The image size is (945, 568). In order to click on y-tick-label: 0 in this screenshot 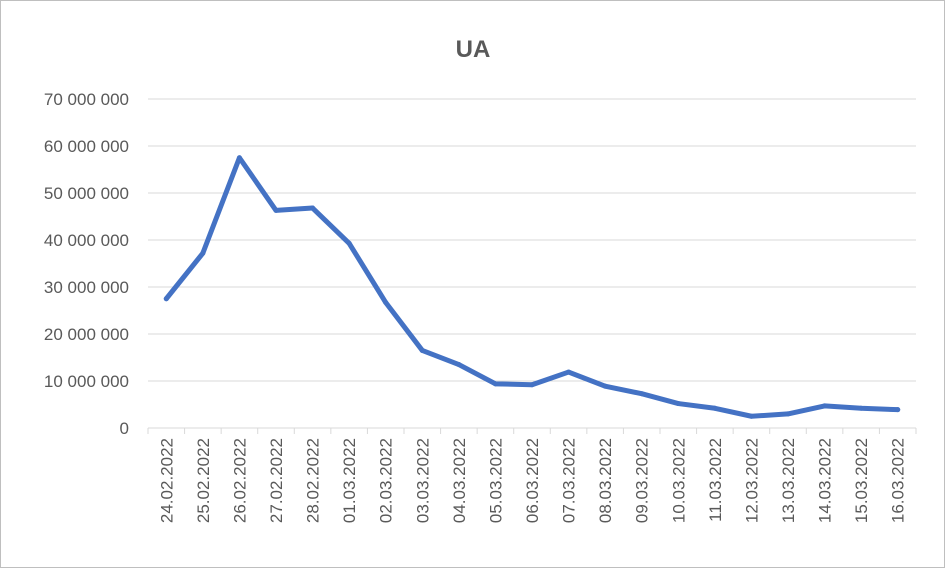, I will do `click(124, 428)`.